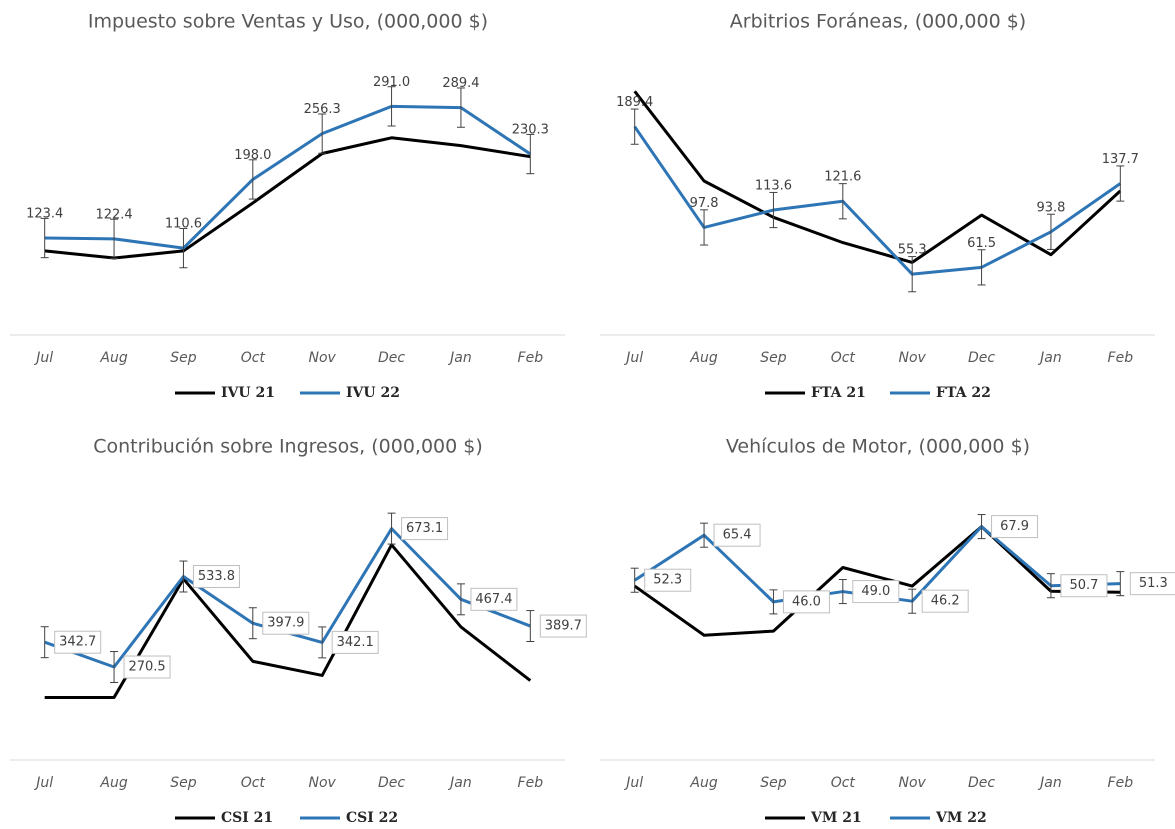 This screenshot has height=829, width=1175. Describe the element at coordinates (878, 447) in the screenshot. I see `chart-title: Vehículos de Motor, (000,000 $)` at that location.